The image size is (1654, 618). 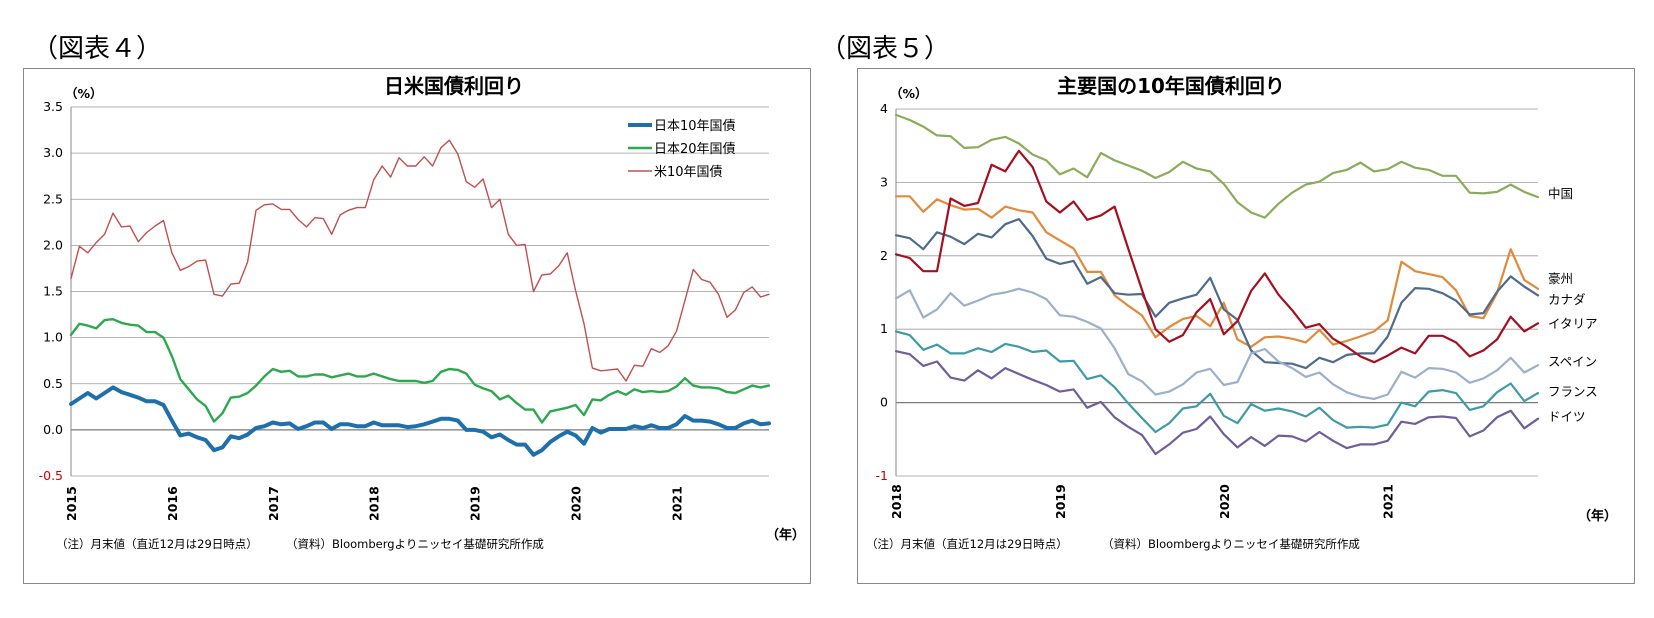 I want to click on series-end-label: 中国, so click(x=1560, y=193).